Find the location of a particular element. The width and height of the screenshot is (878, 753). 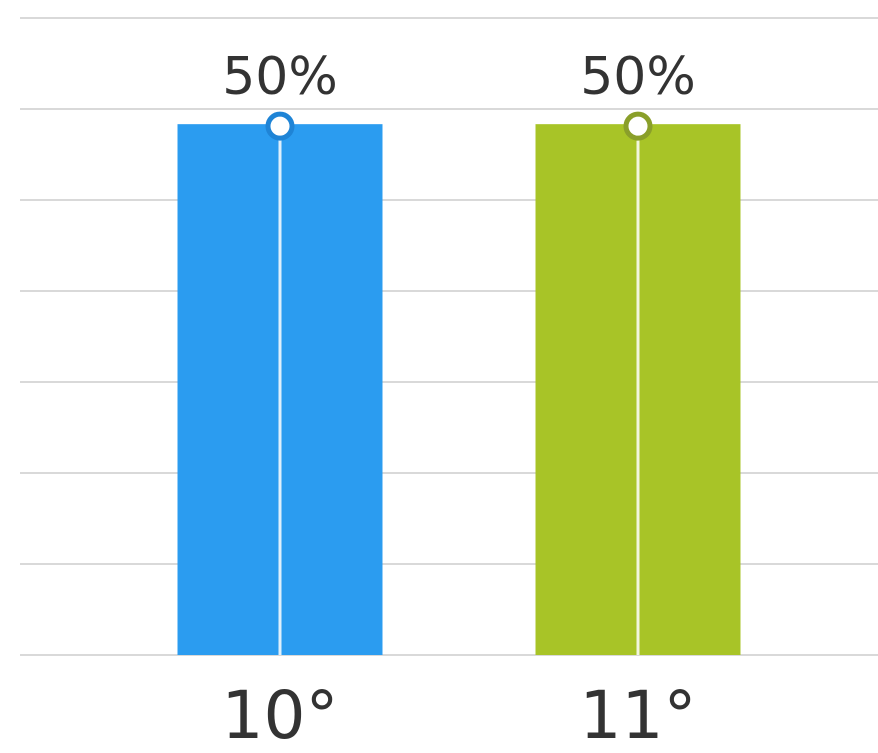

markers is located at coordinates (459, 126).